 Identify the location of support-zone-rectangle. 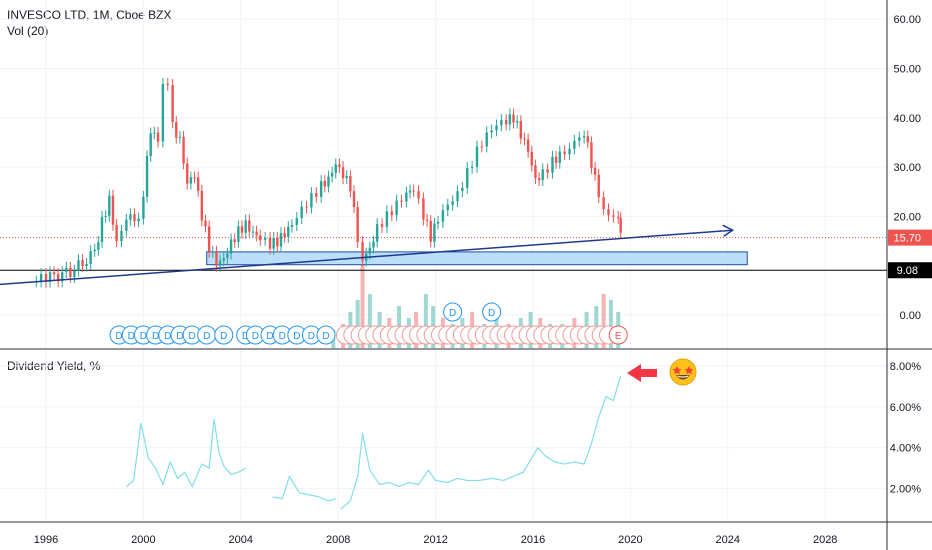
(477, 258).